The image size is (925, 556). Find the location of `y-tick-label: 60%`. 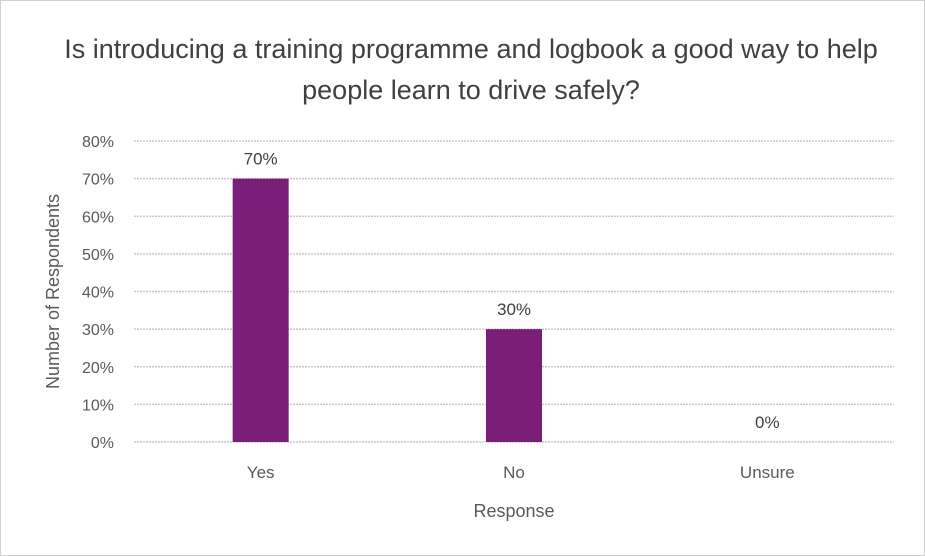

y-tick-label: 60% is located at coordinates (98, 217).